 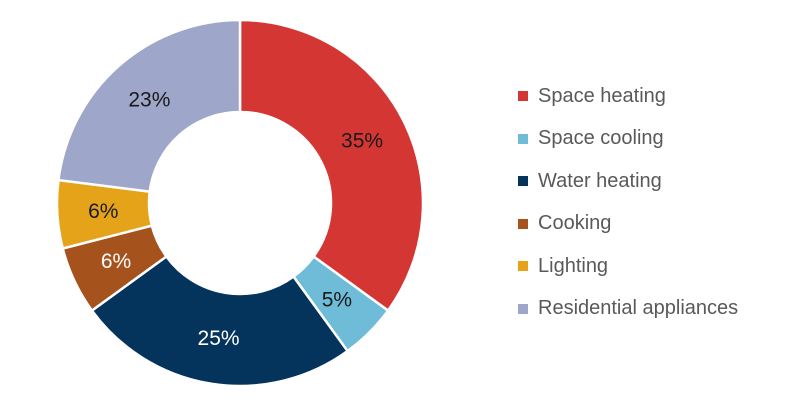 What do you see at coordinates (220, 321) in the screenshot?
I see `slice-water-heating` at bounding box center [220, 321].